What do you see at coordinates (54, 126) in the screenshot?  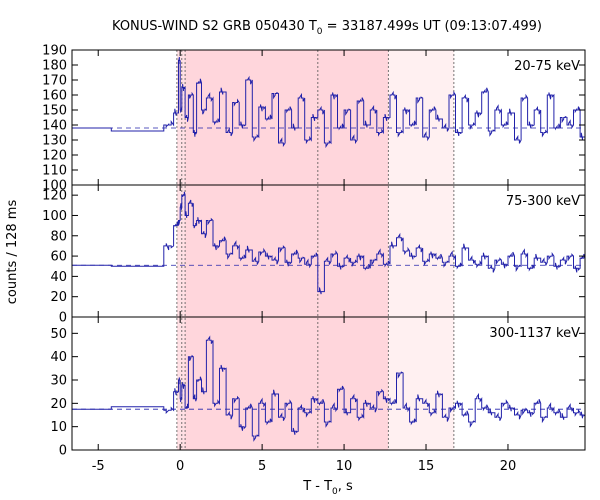 I see `y-tick-label-0-4: 140` at bounding box center [54, 126].